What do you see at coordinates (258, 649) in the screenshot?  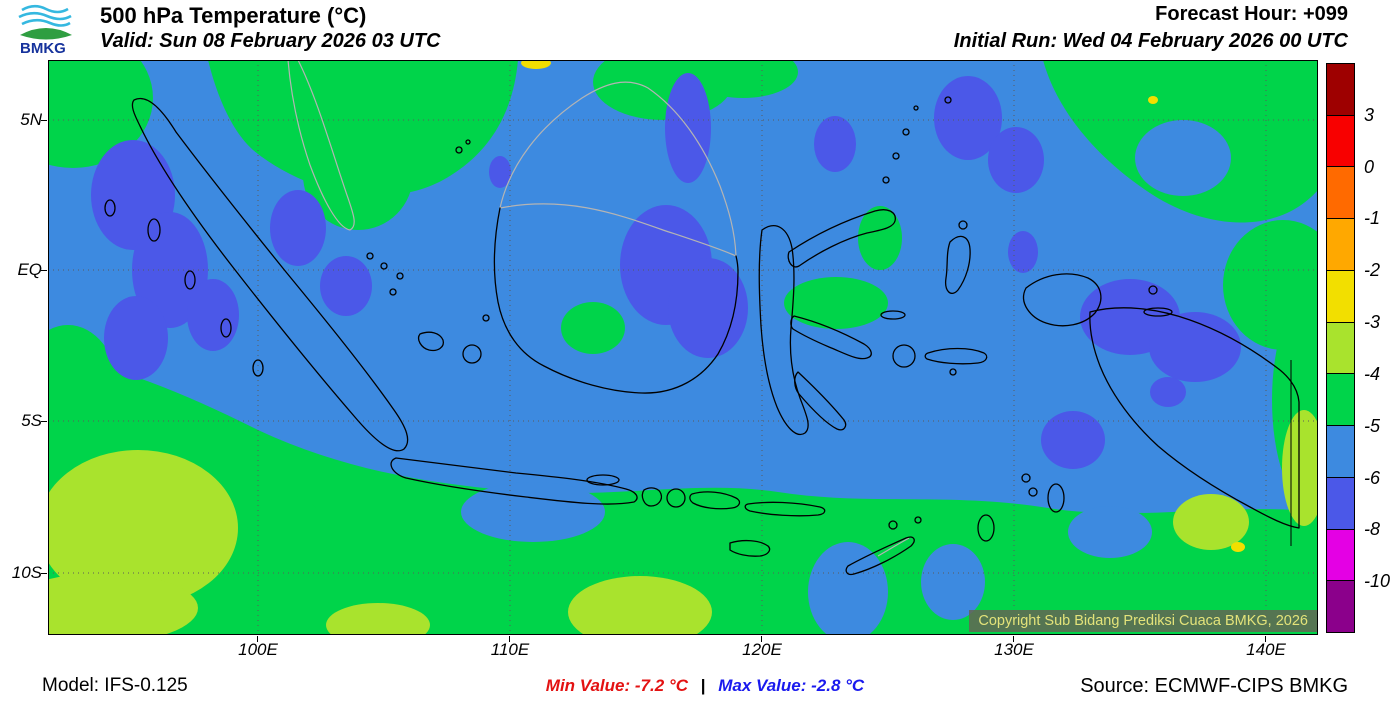 I see `lon-label-100e: 100E` at bounding box center [258, 649].